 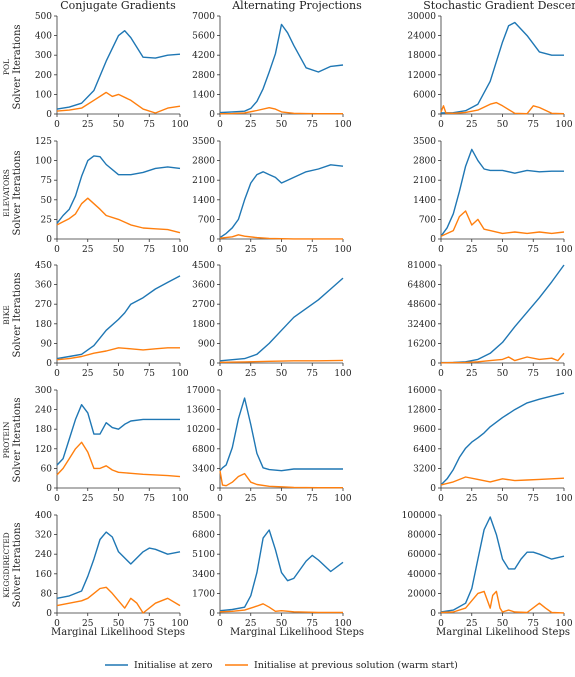 I want to click on y-tick-label: 180, so click(x=43, y=430).